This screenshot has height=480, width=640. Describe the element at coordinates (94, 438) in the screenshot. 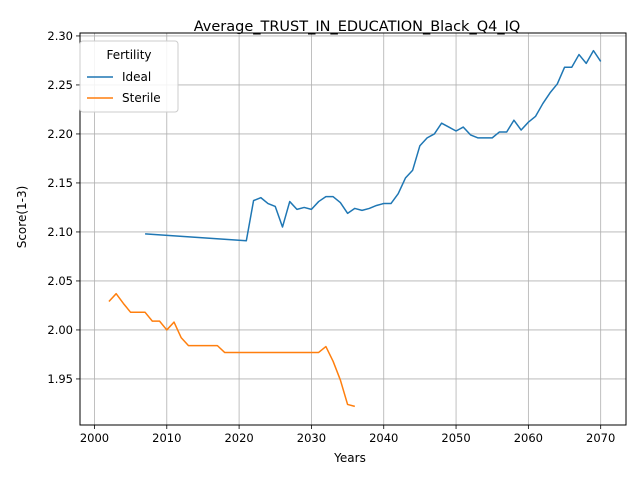

I see `x-tick-label: 2000` at that location.